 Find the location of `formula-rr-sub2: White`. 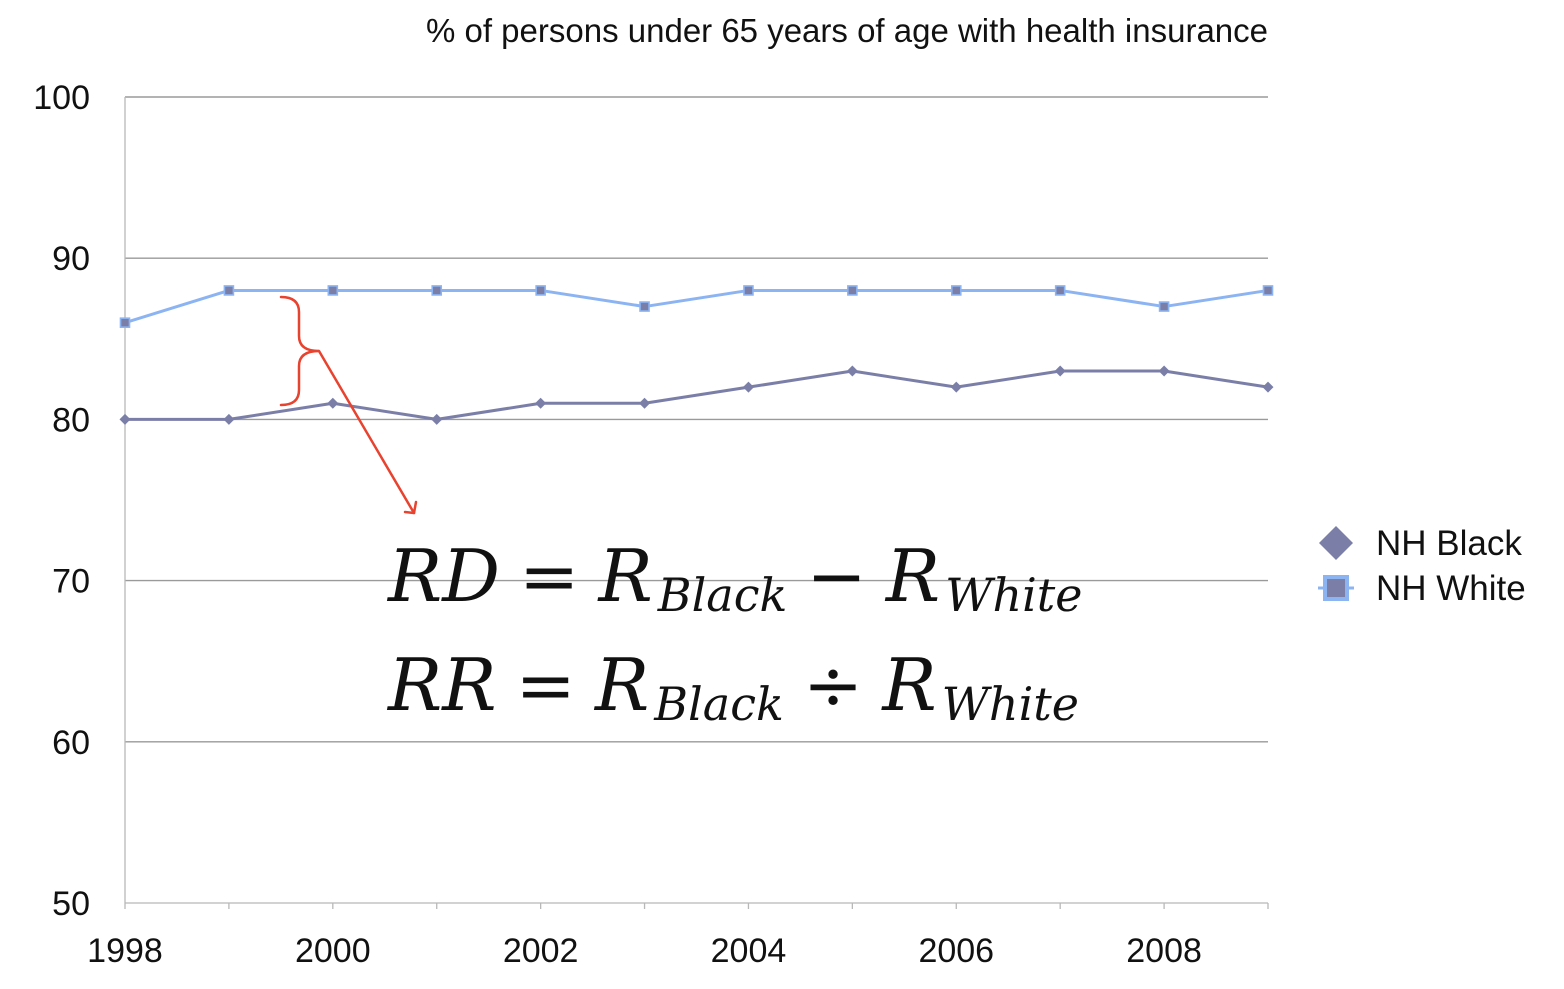

formula-rr-sub2: White is located at coordinates (1010, 704).